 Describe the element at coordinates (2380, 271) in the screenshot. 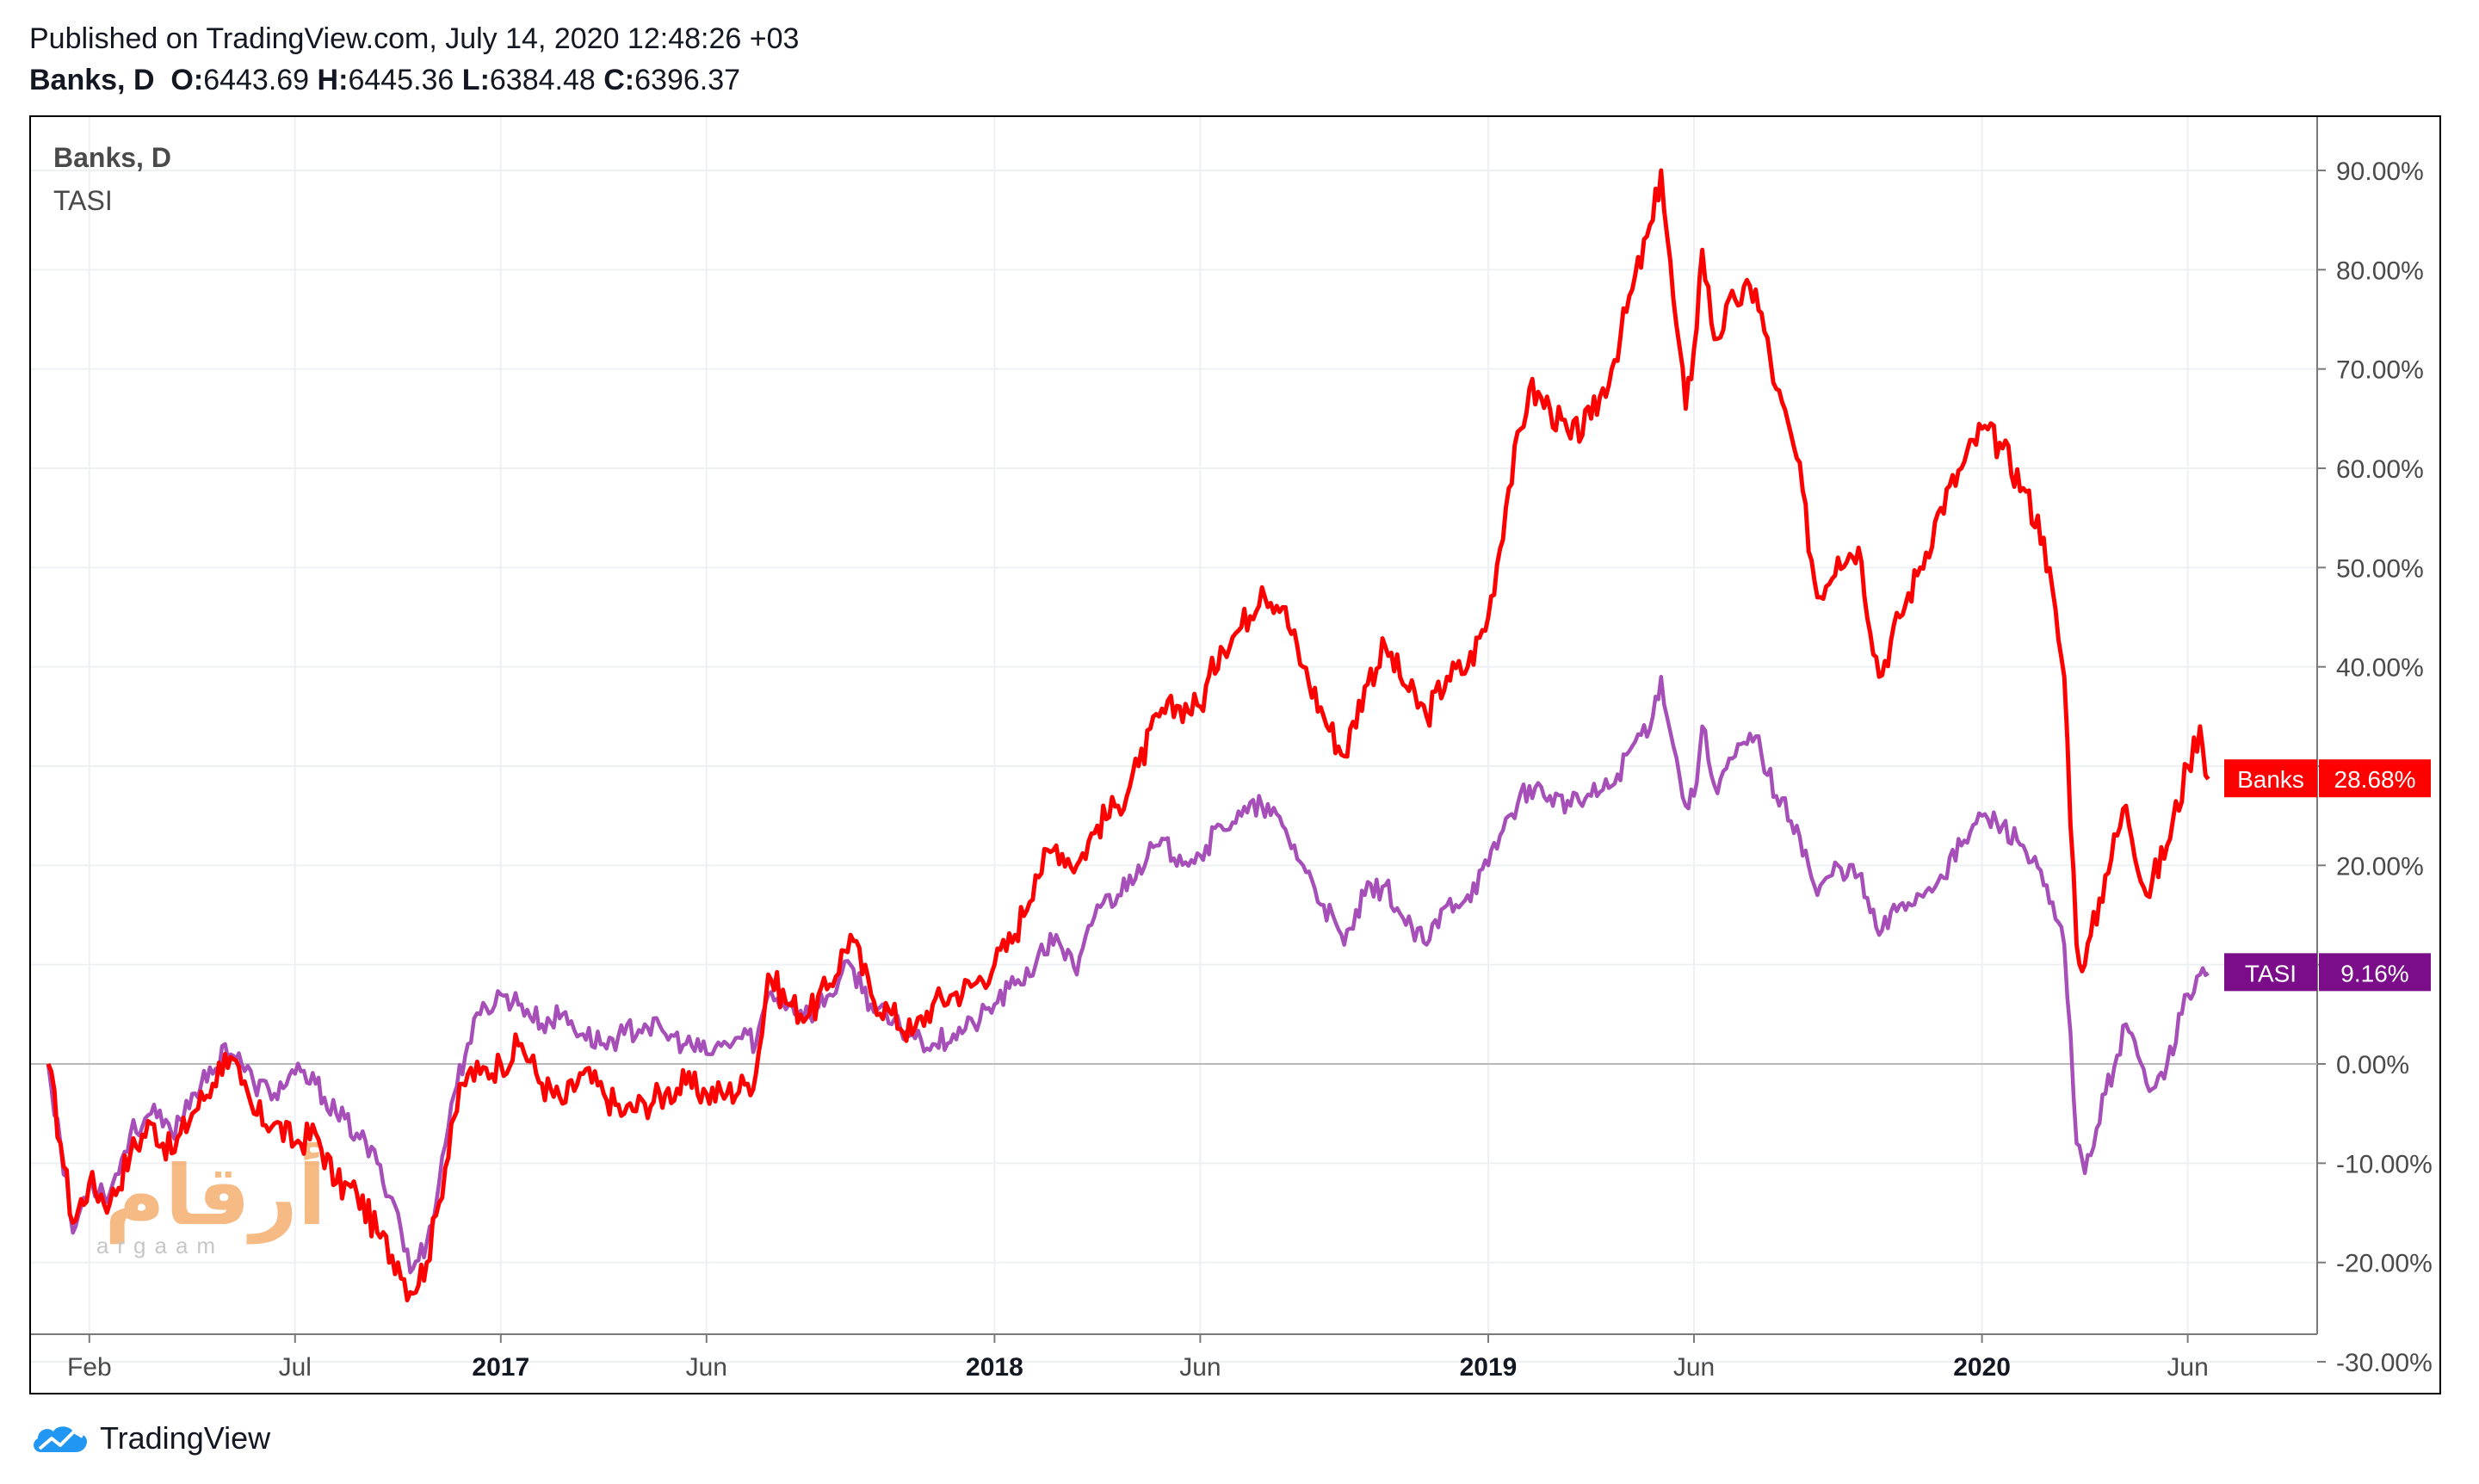

I see `y-tick-label: 80.00%` at that location.